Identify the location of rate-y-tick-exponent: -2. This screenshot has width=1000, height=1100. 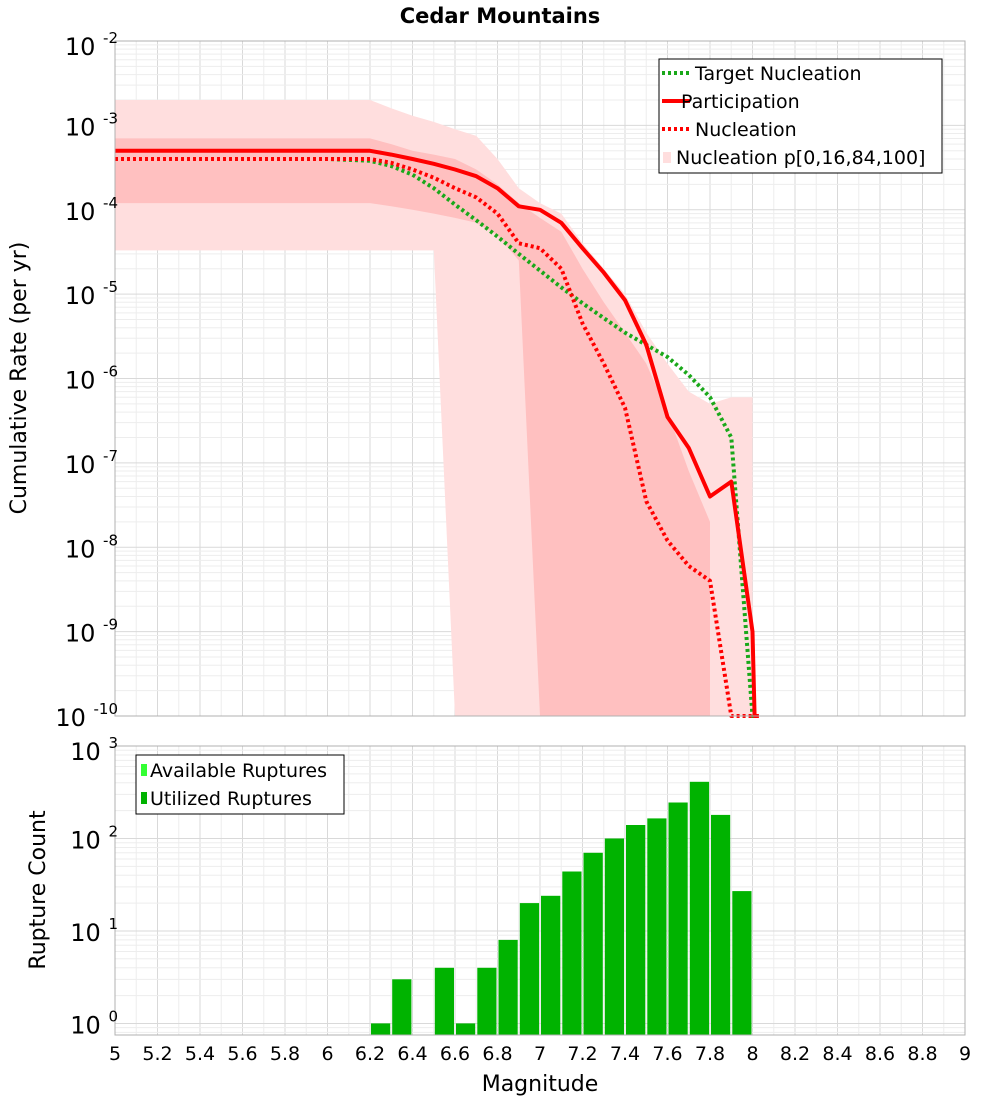
(110, 38).